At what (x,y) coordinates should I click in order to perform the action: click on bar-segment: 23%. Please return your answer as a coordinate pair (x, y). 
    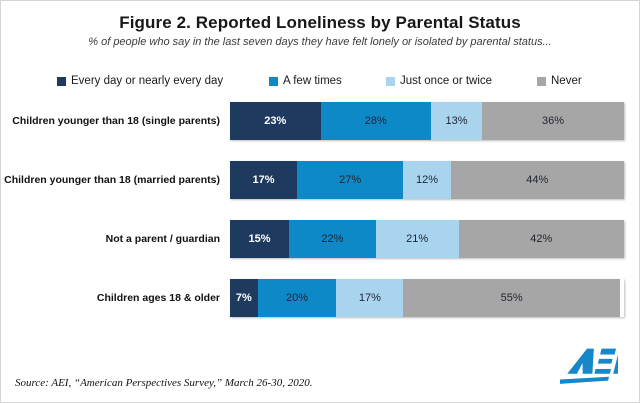
    Looking at the image, I should click on (275, 121).